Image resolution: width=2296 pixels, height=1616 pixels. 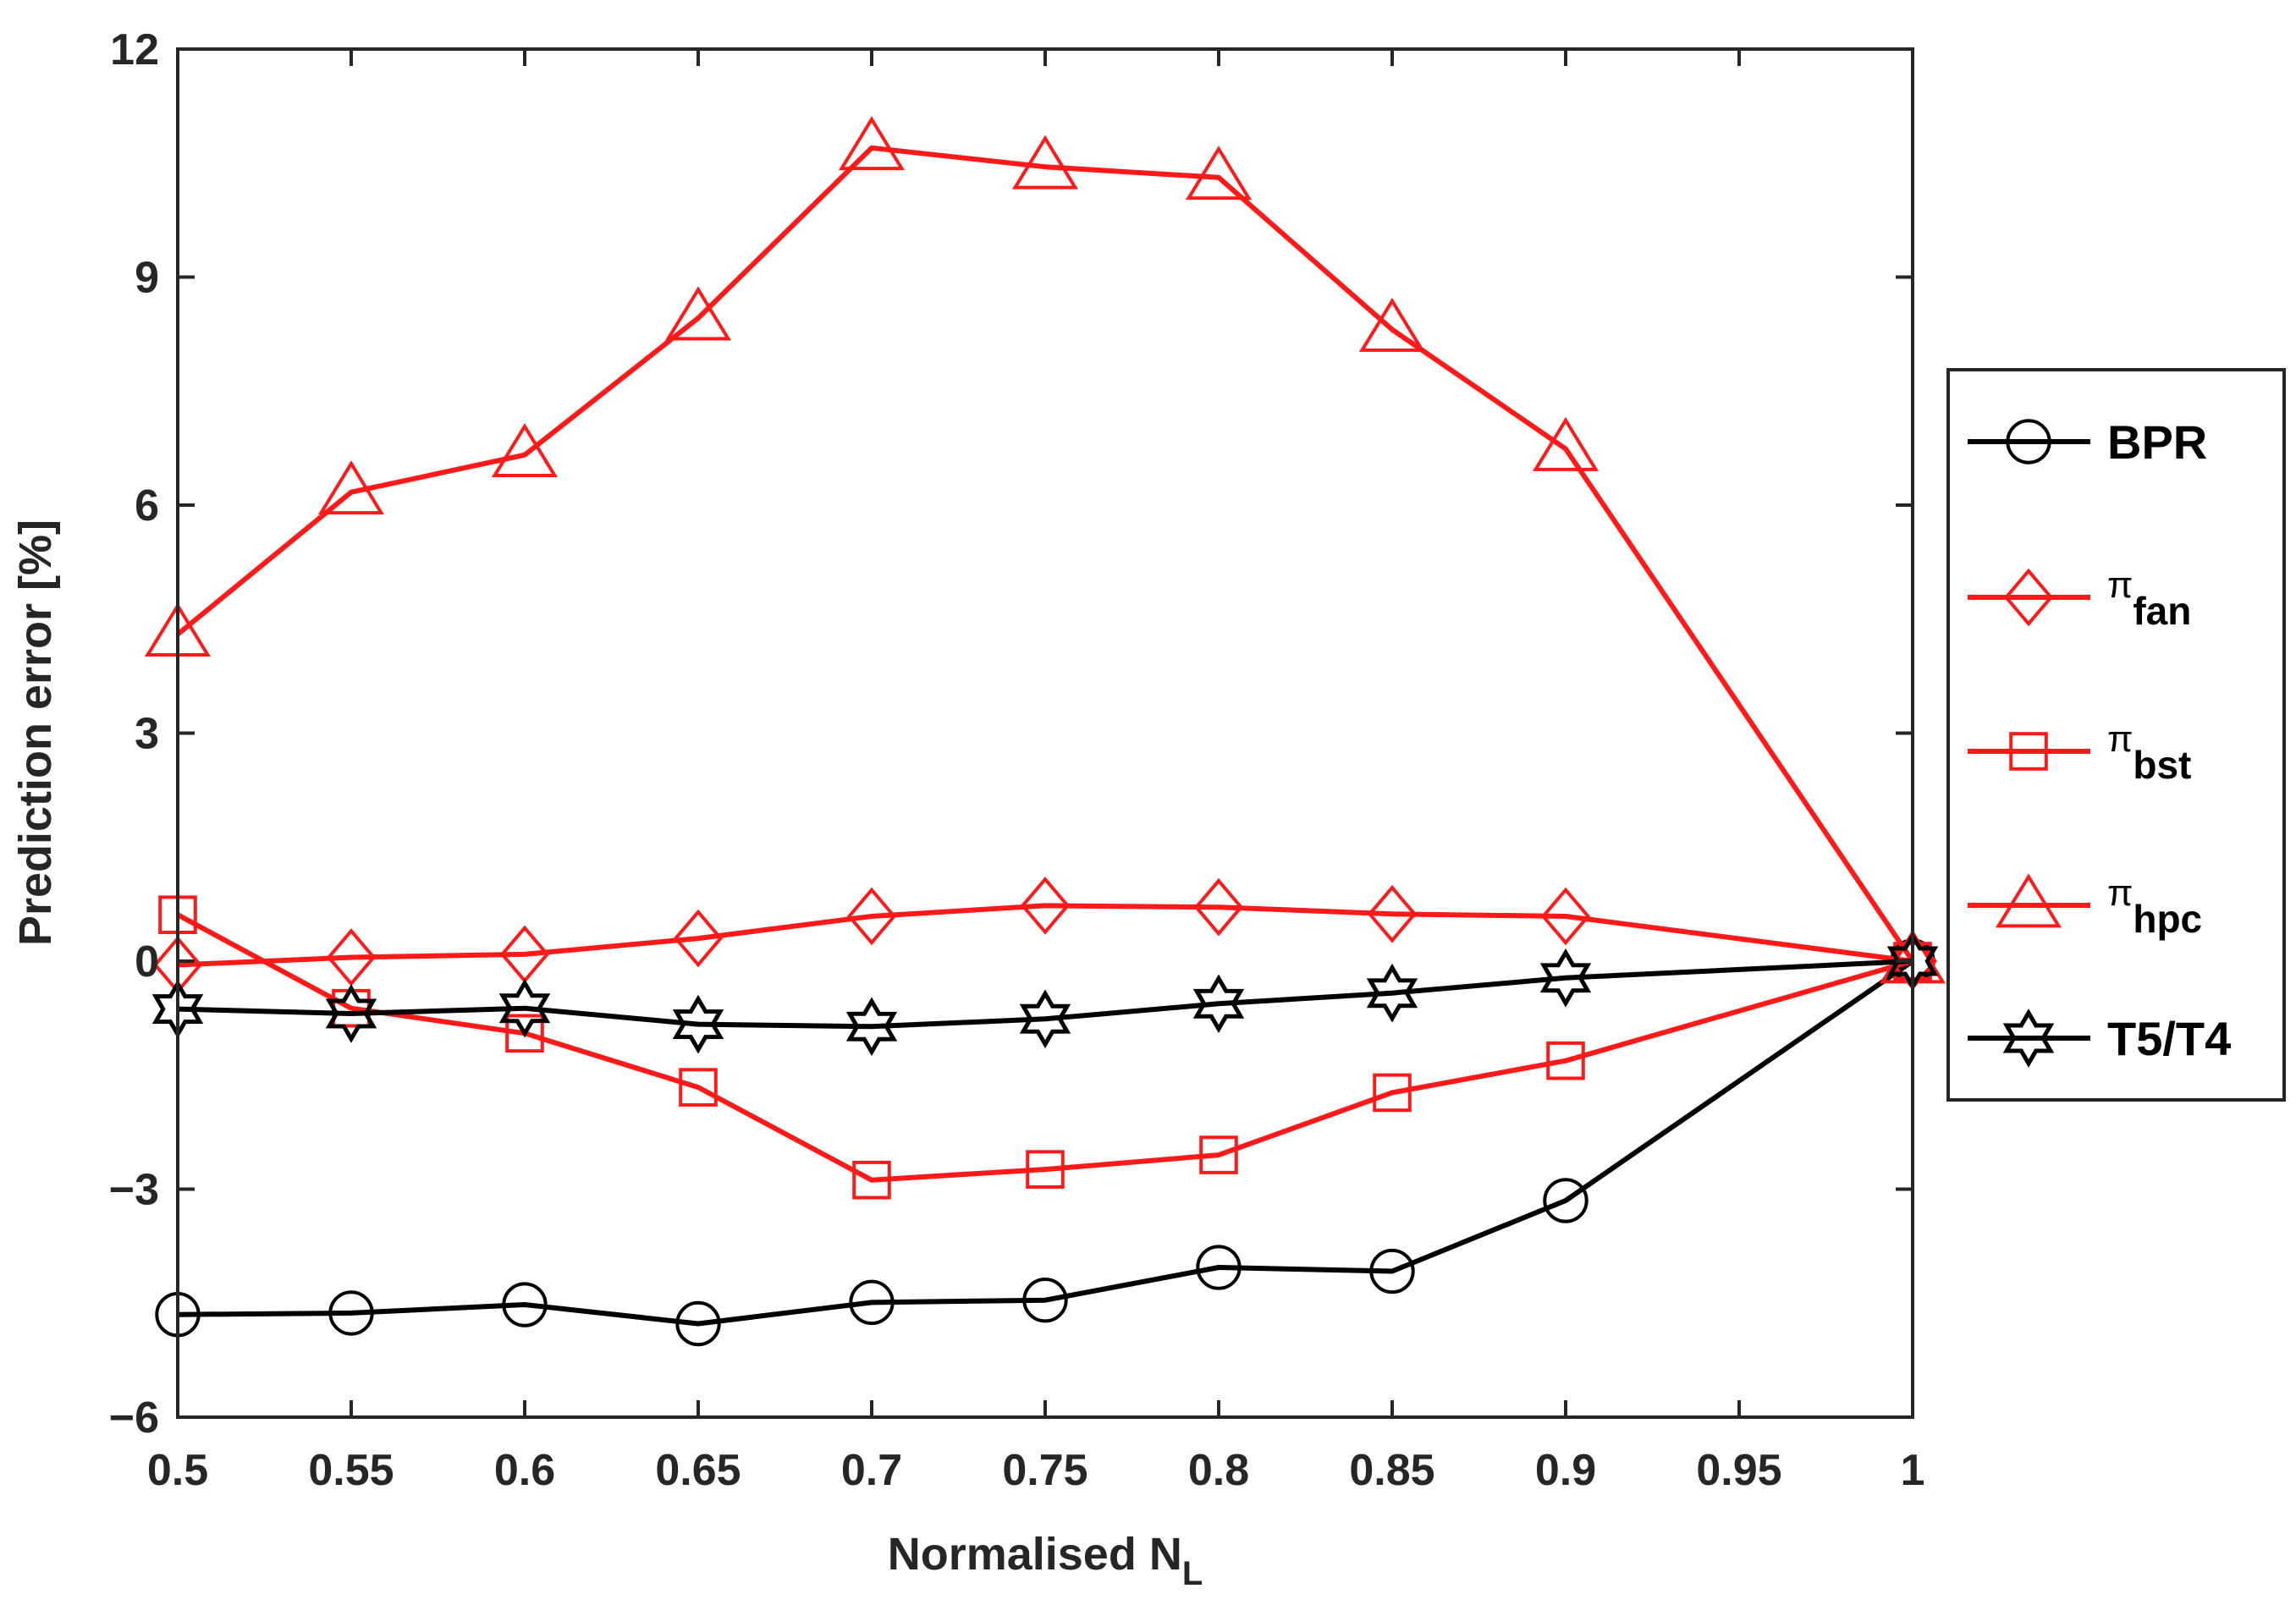 What do you see at coordinates (2099, 1038) in the screenshot?
I see `legend-entry: T5/T4` at bounding box center [2099, 1038].